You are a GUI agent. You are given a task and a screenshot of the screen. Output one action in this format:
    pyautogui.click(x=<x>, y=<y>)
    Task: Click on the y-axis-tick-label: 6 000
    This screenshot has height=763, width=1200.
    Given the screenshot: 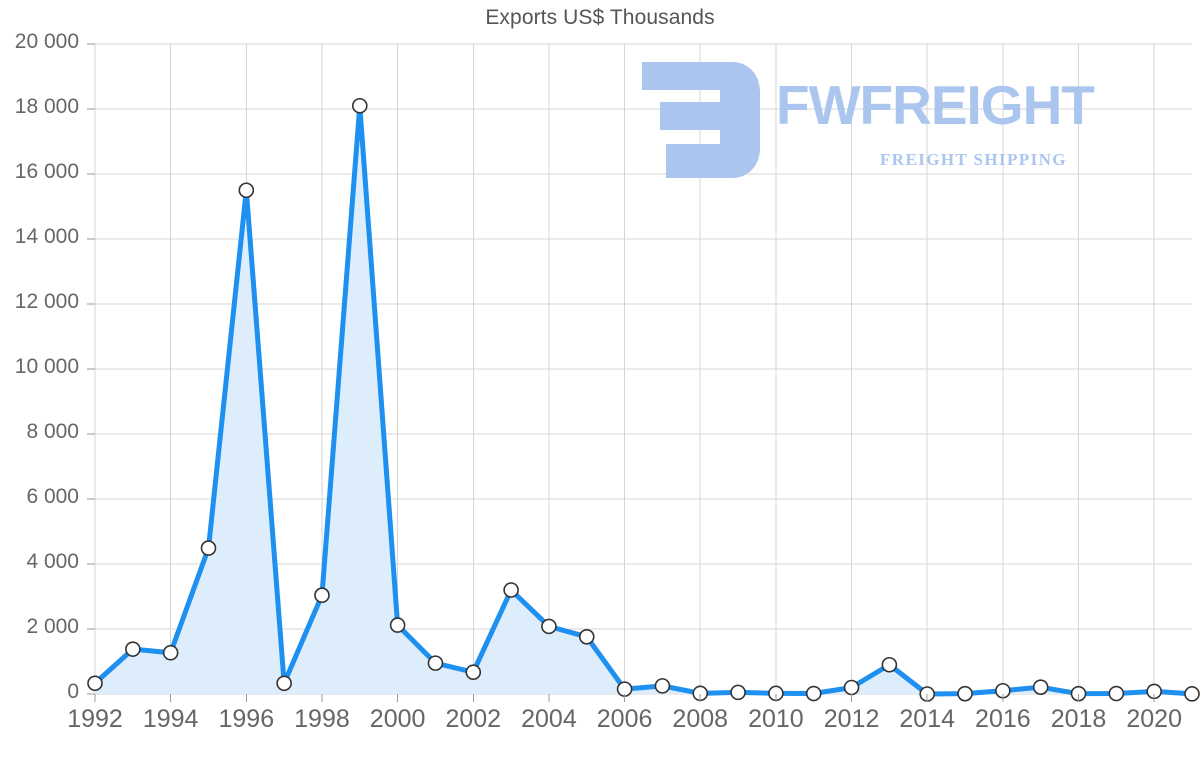 What is the action you would take?
    pyautogui.click(x=52, y=496)
    